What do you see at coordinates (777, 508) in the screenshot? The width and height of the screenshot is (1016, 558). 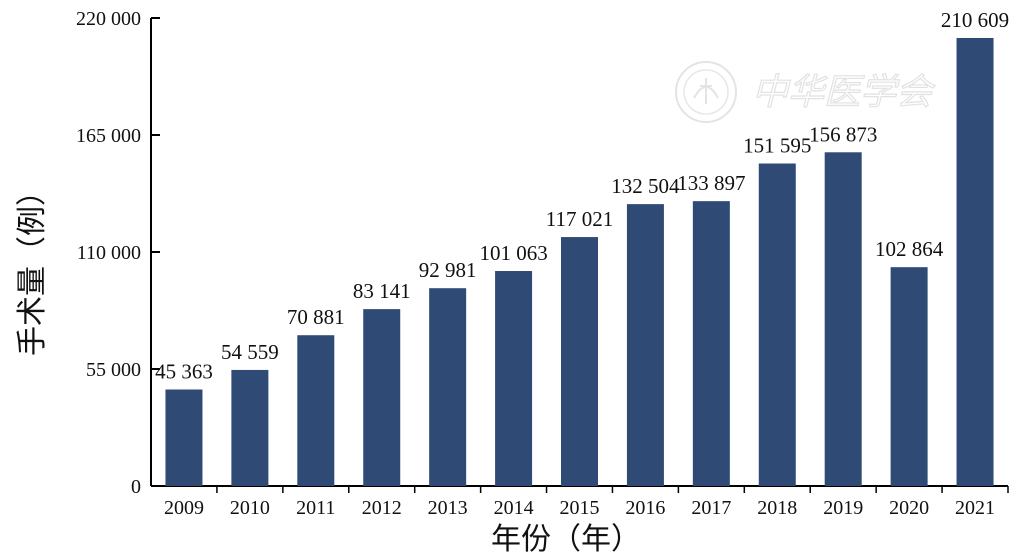 I see `x-tick-label: 2018` at bounding box center [777, 508].